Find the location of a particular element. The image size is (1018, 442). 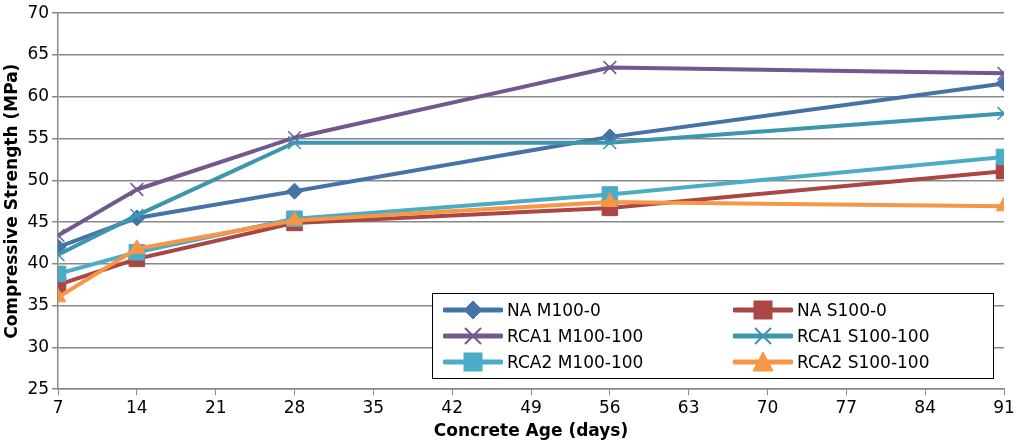

legend-label: RCA2 M100-100 is located at coordinates (575, 362).